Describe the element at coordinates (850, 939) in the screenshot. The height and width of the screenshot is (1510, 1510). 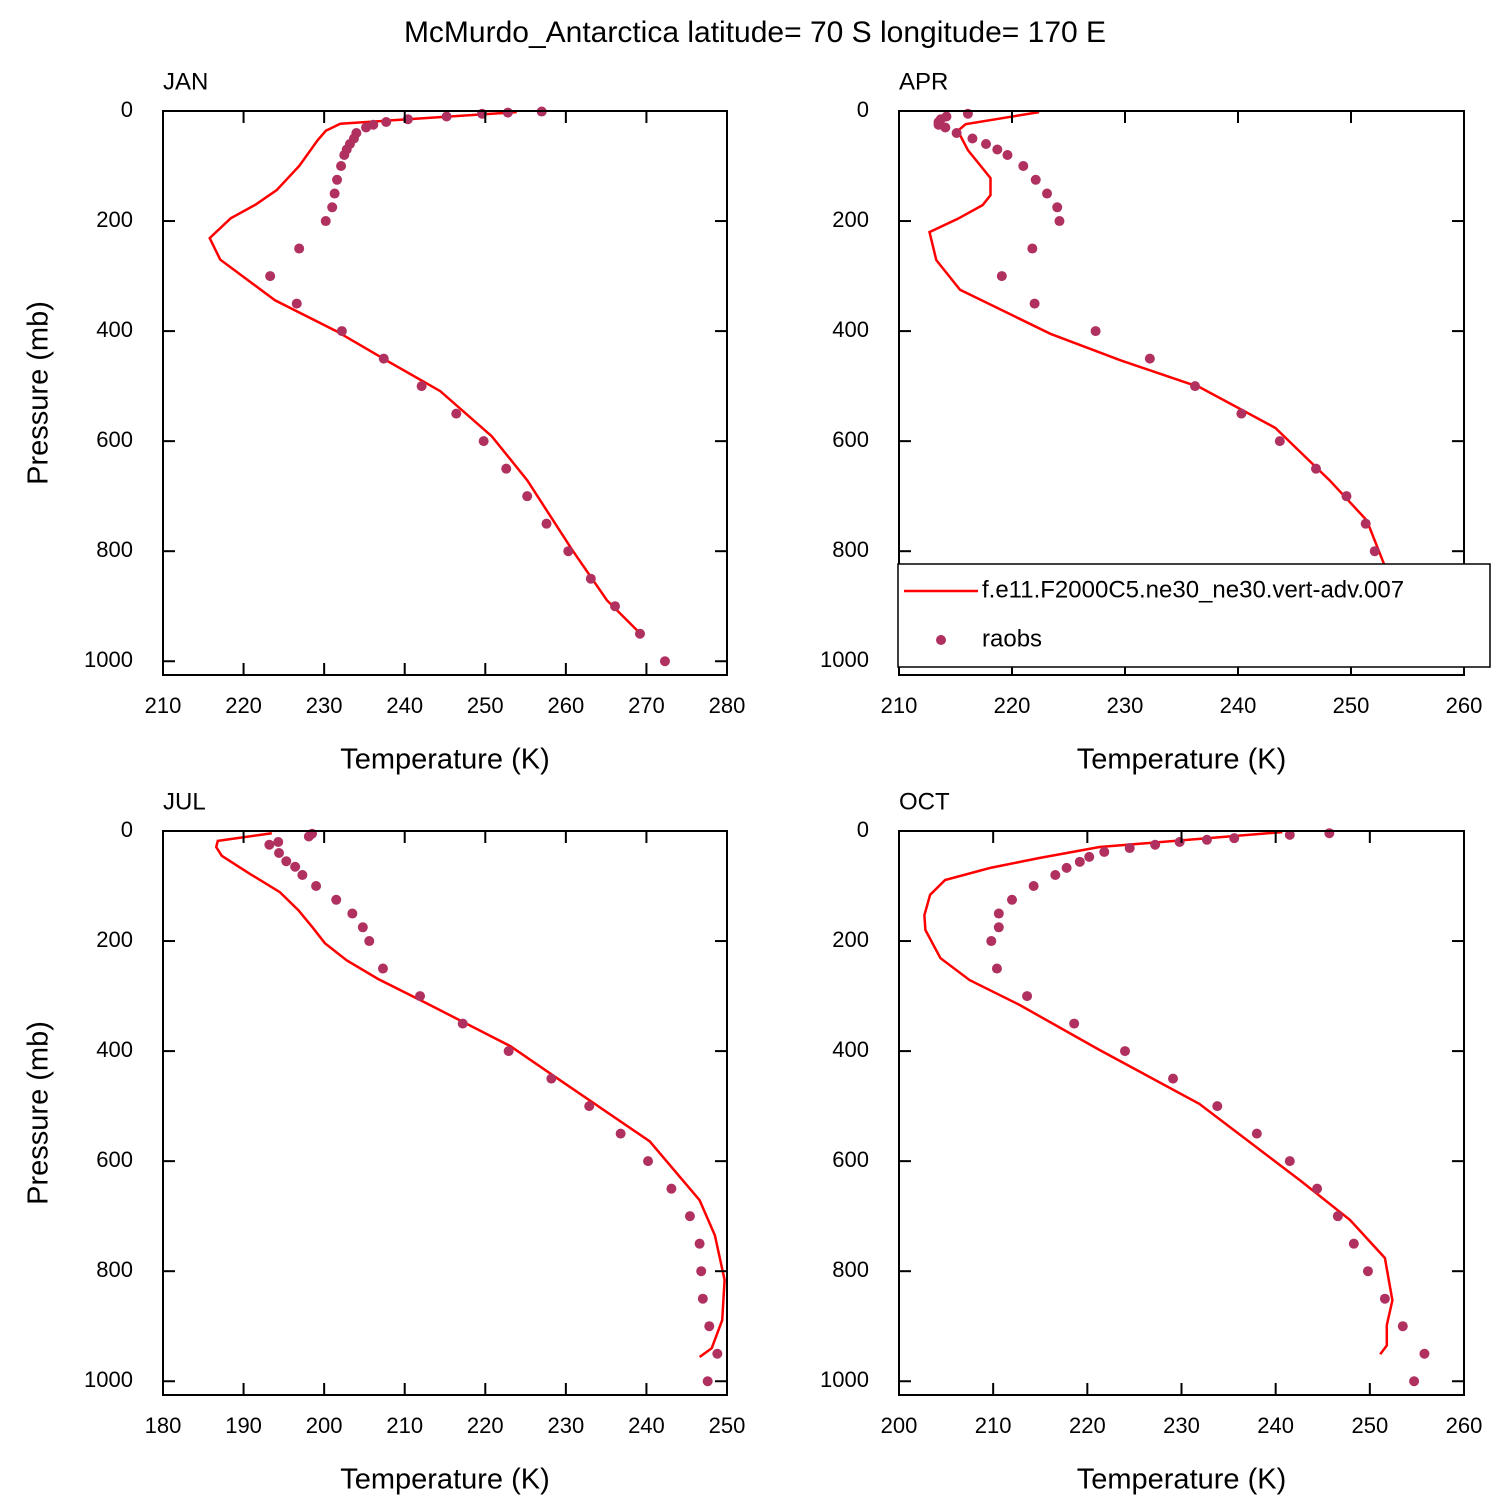
I see `y-tick-label: 200` at that location.